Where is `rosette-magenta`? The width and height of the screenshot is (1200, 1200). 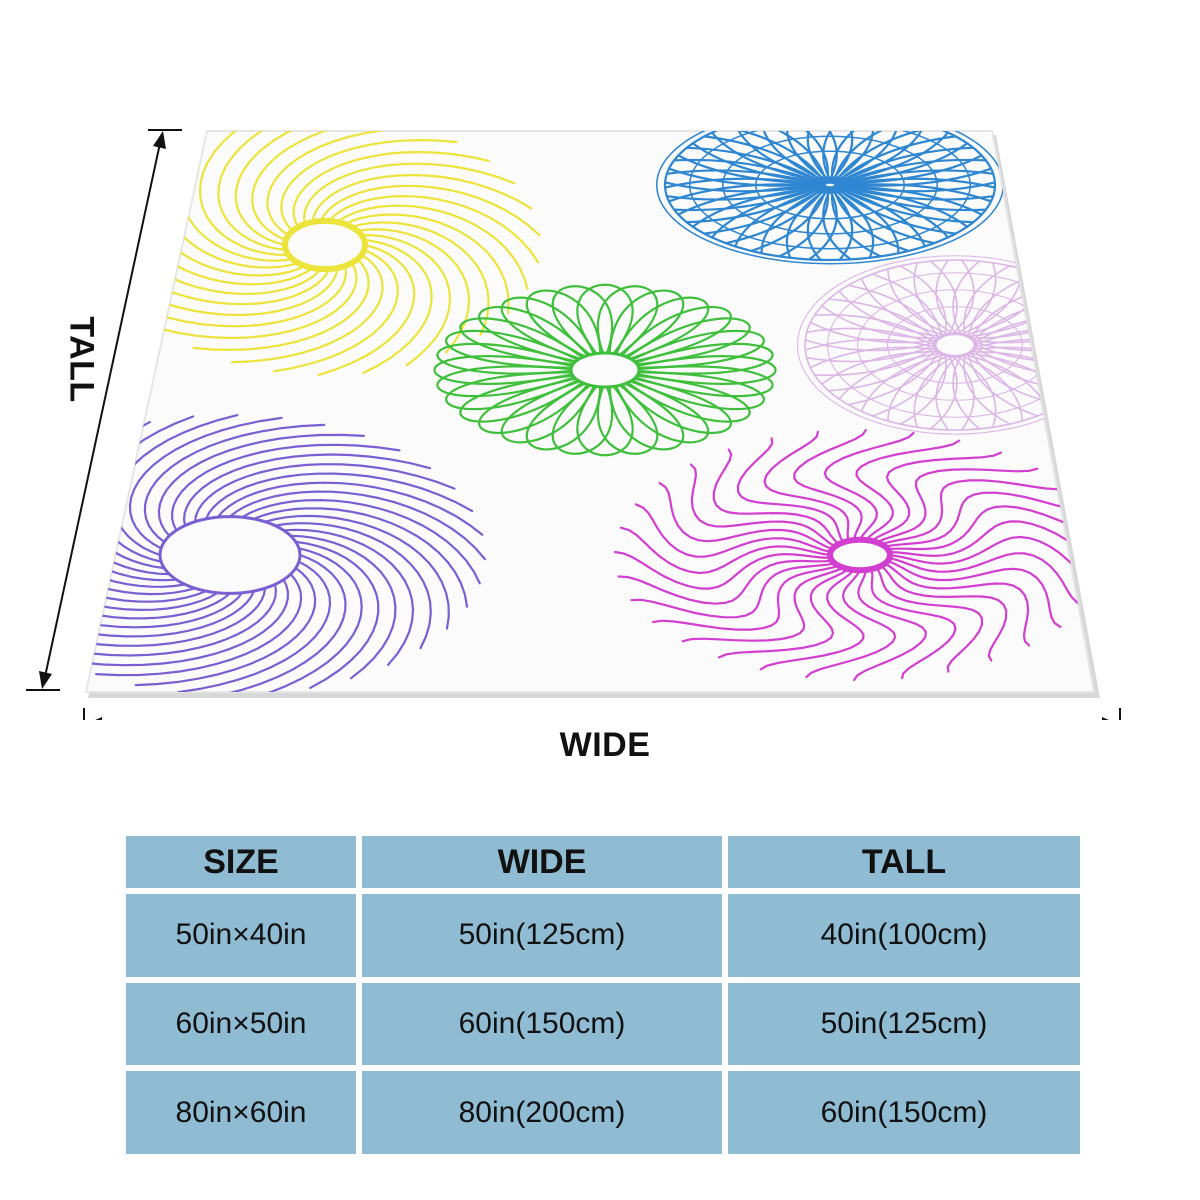
rosette-magenta is located at coordinates (854, 555).